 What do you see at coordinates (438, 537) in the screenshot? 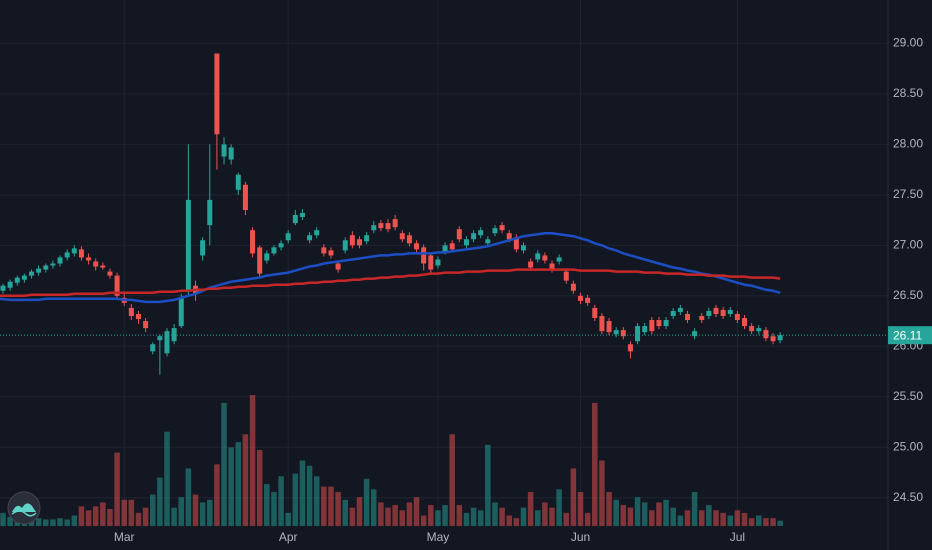
I see `x-tick-label: May` at bounding box center [438, 537].